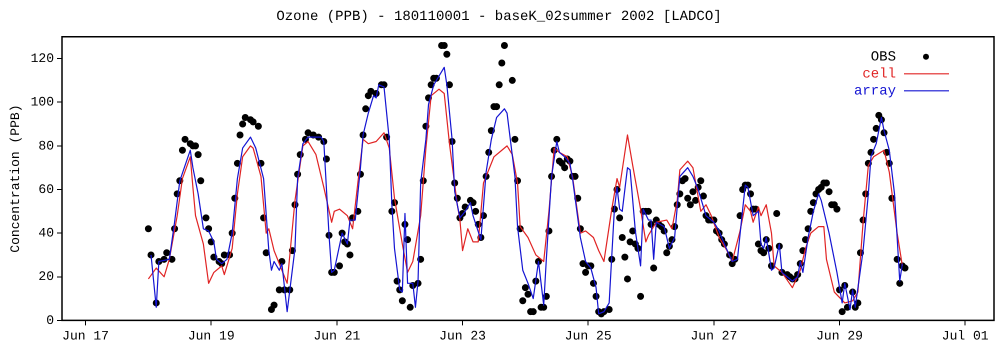 The width and height of the screenshot is (1000, 347). What do you see at coordinates (883, 58) in the screenshot?
I see `legend-label: OBS` at bounding box center [883, 58].